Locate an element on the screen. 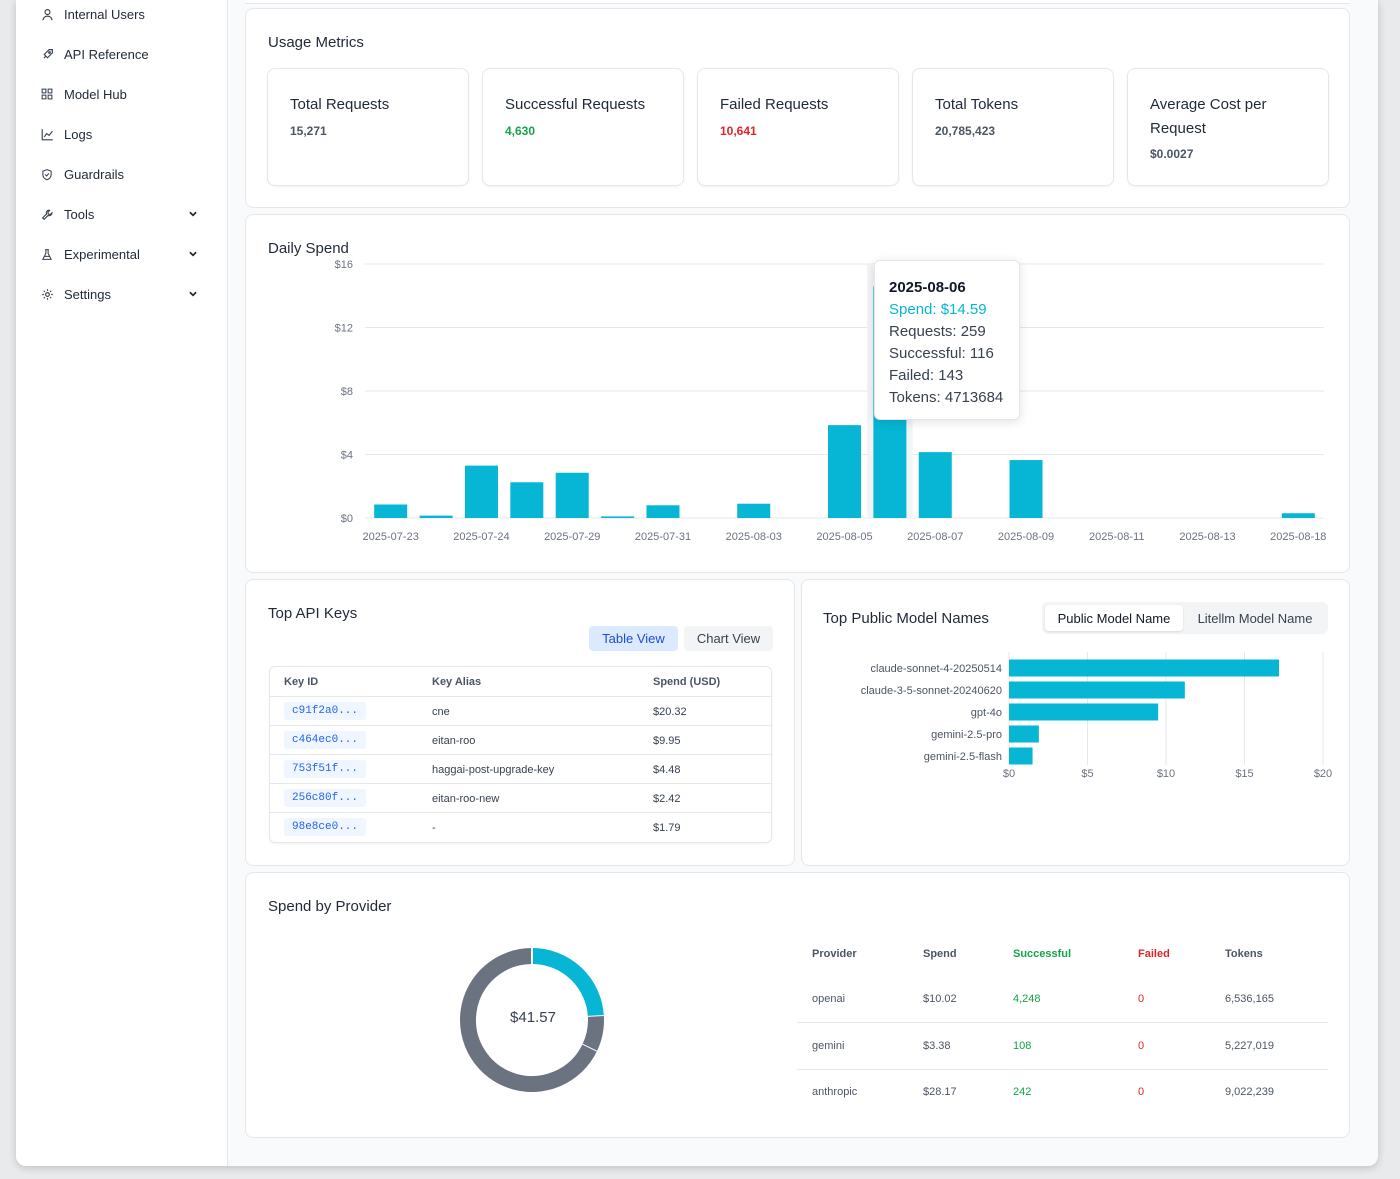 The height and width of the screenshot is (1179, 1400). metric-value: 20,785,423 is located at coordinates (965, 131).